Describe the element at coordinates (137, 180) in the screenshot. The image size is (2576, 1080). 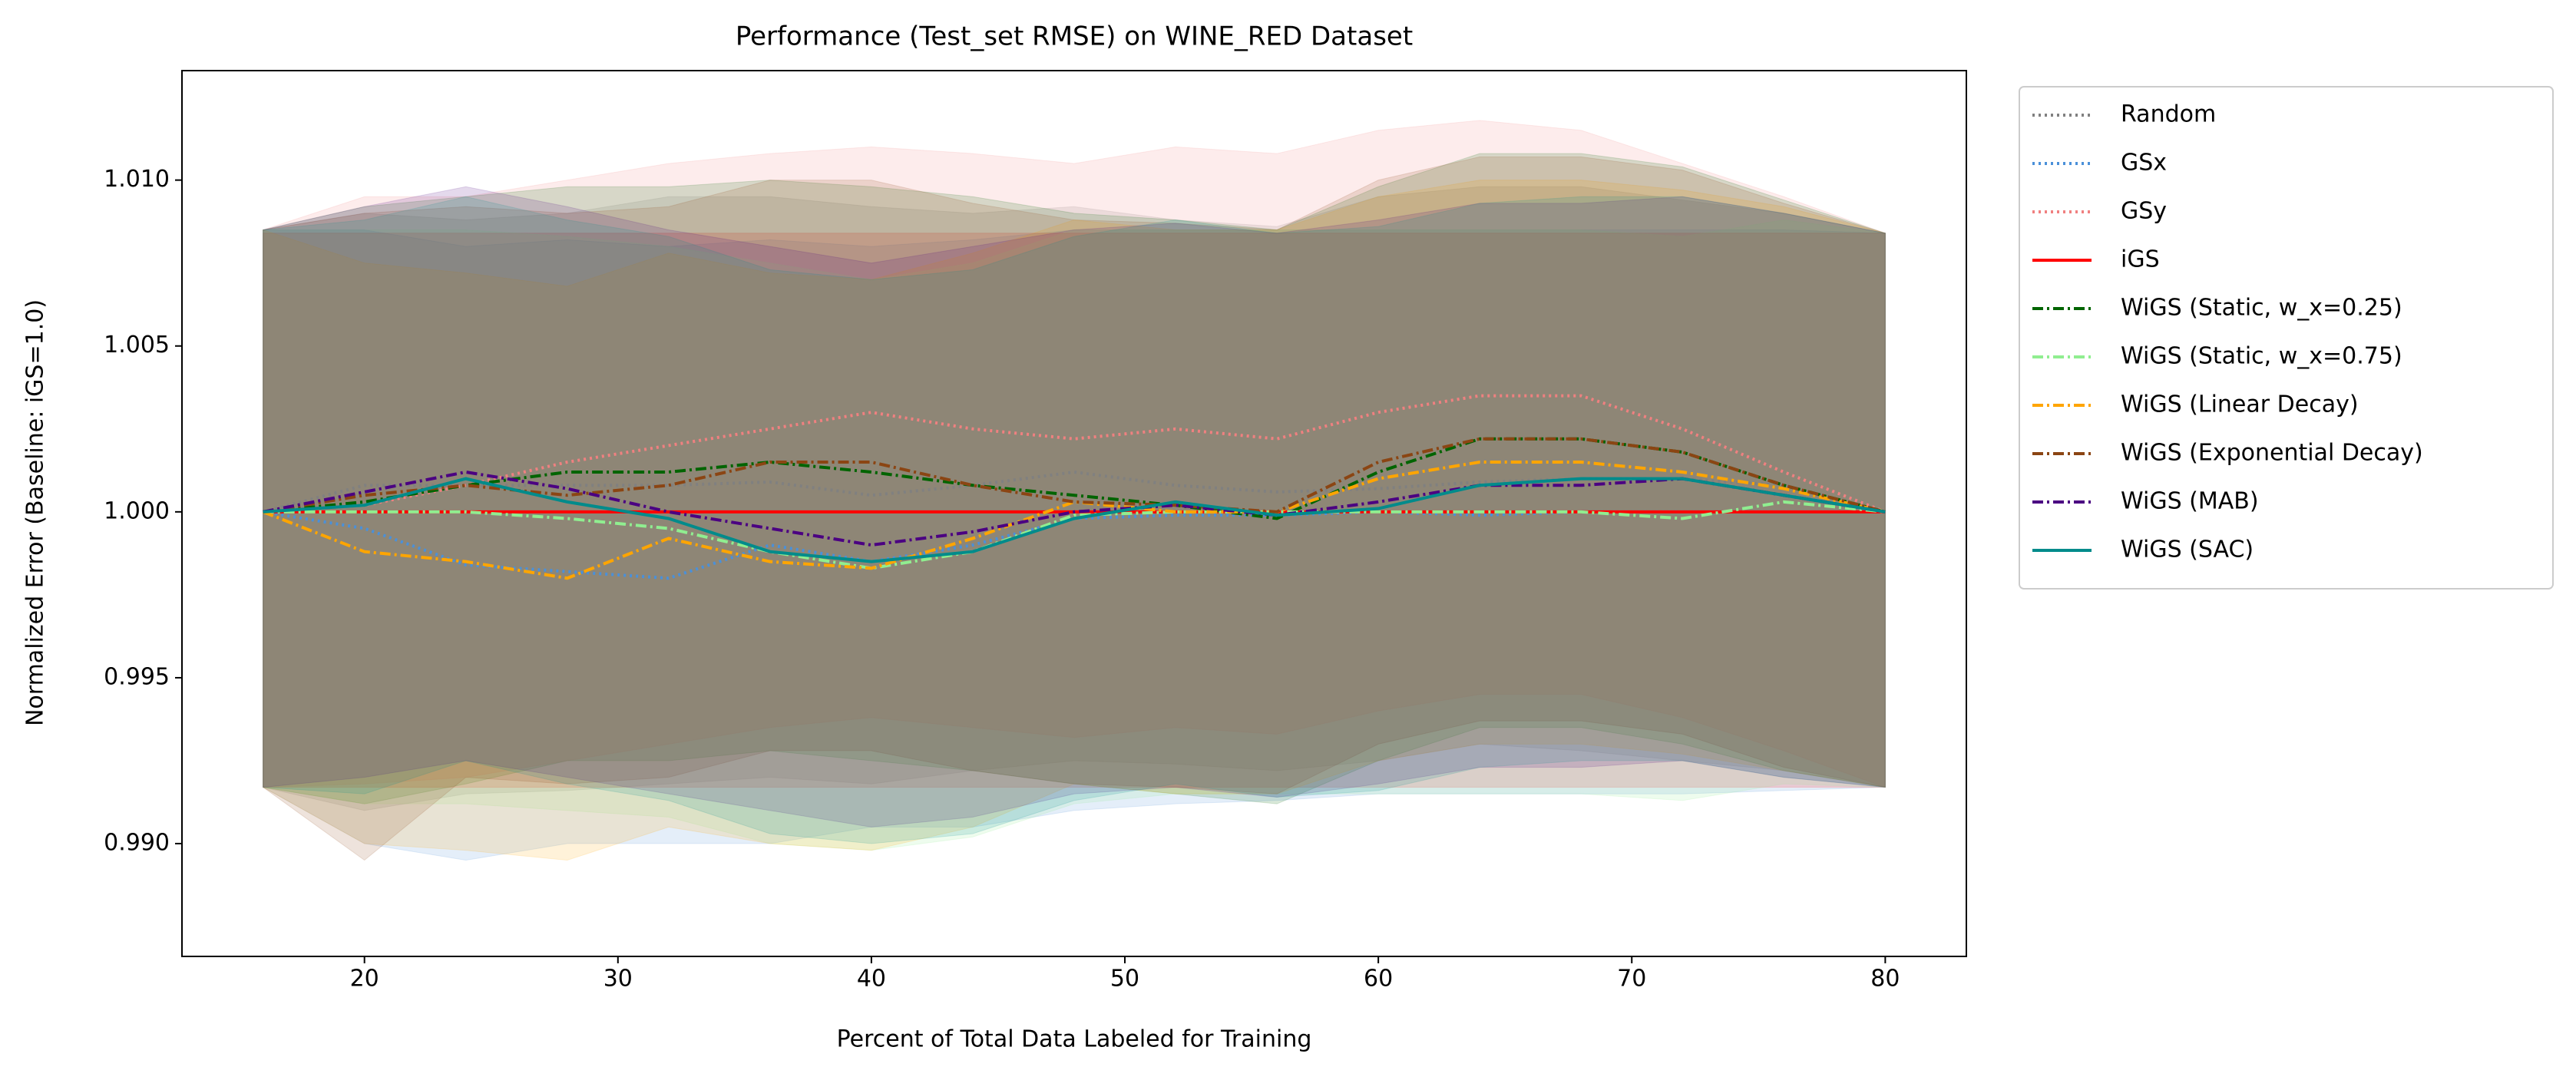
I see `y-tick-label: 1.010` at that location.